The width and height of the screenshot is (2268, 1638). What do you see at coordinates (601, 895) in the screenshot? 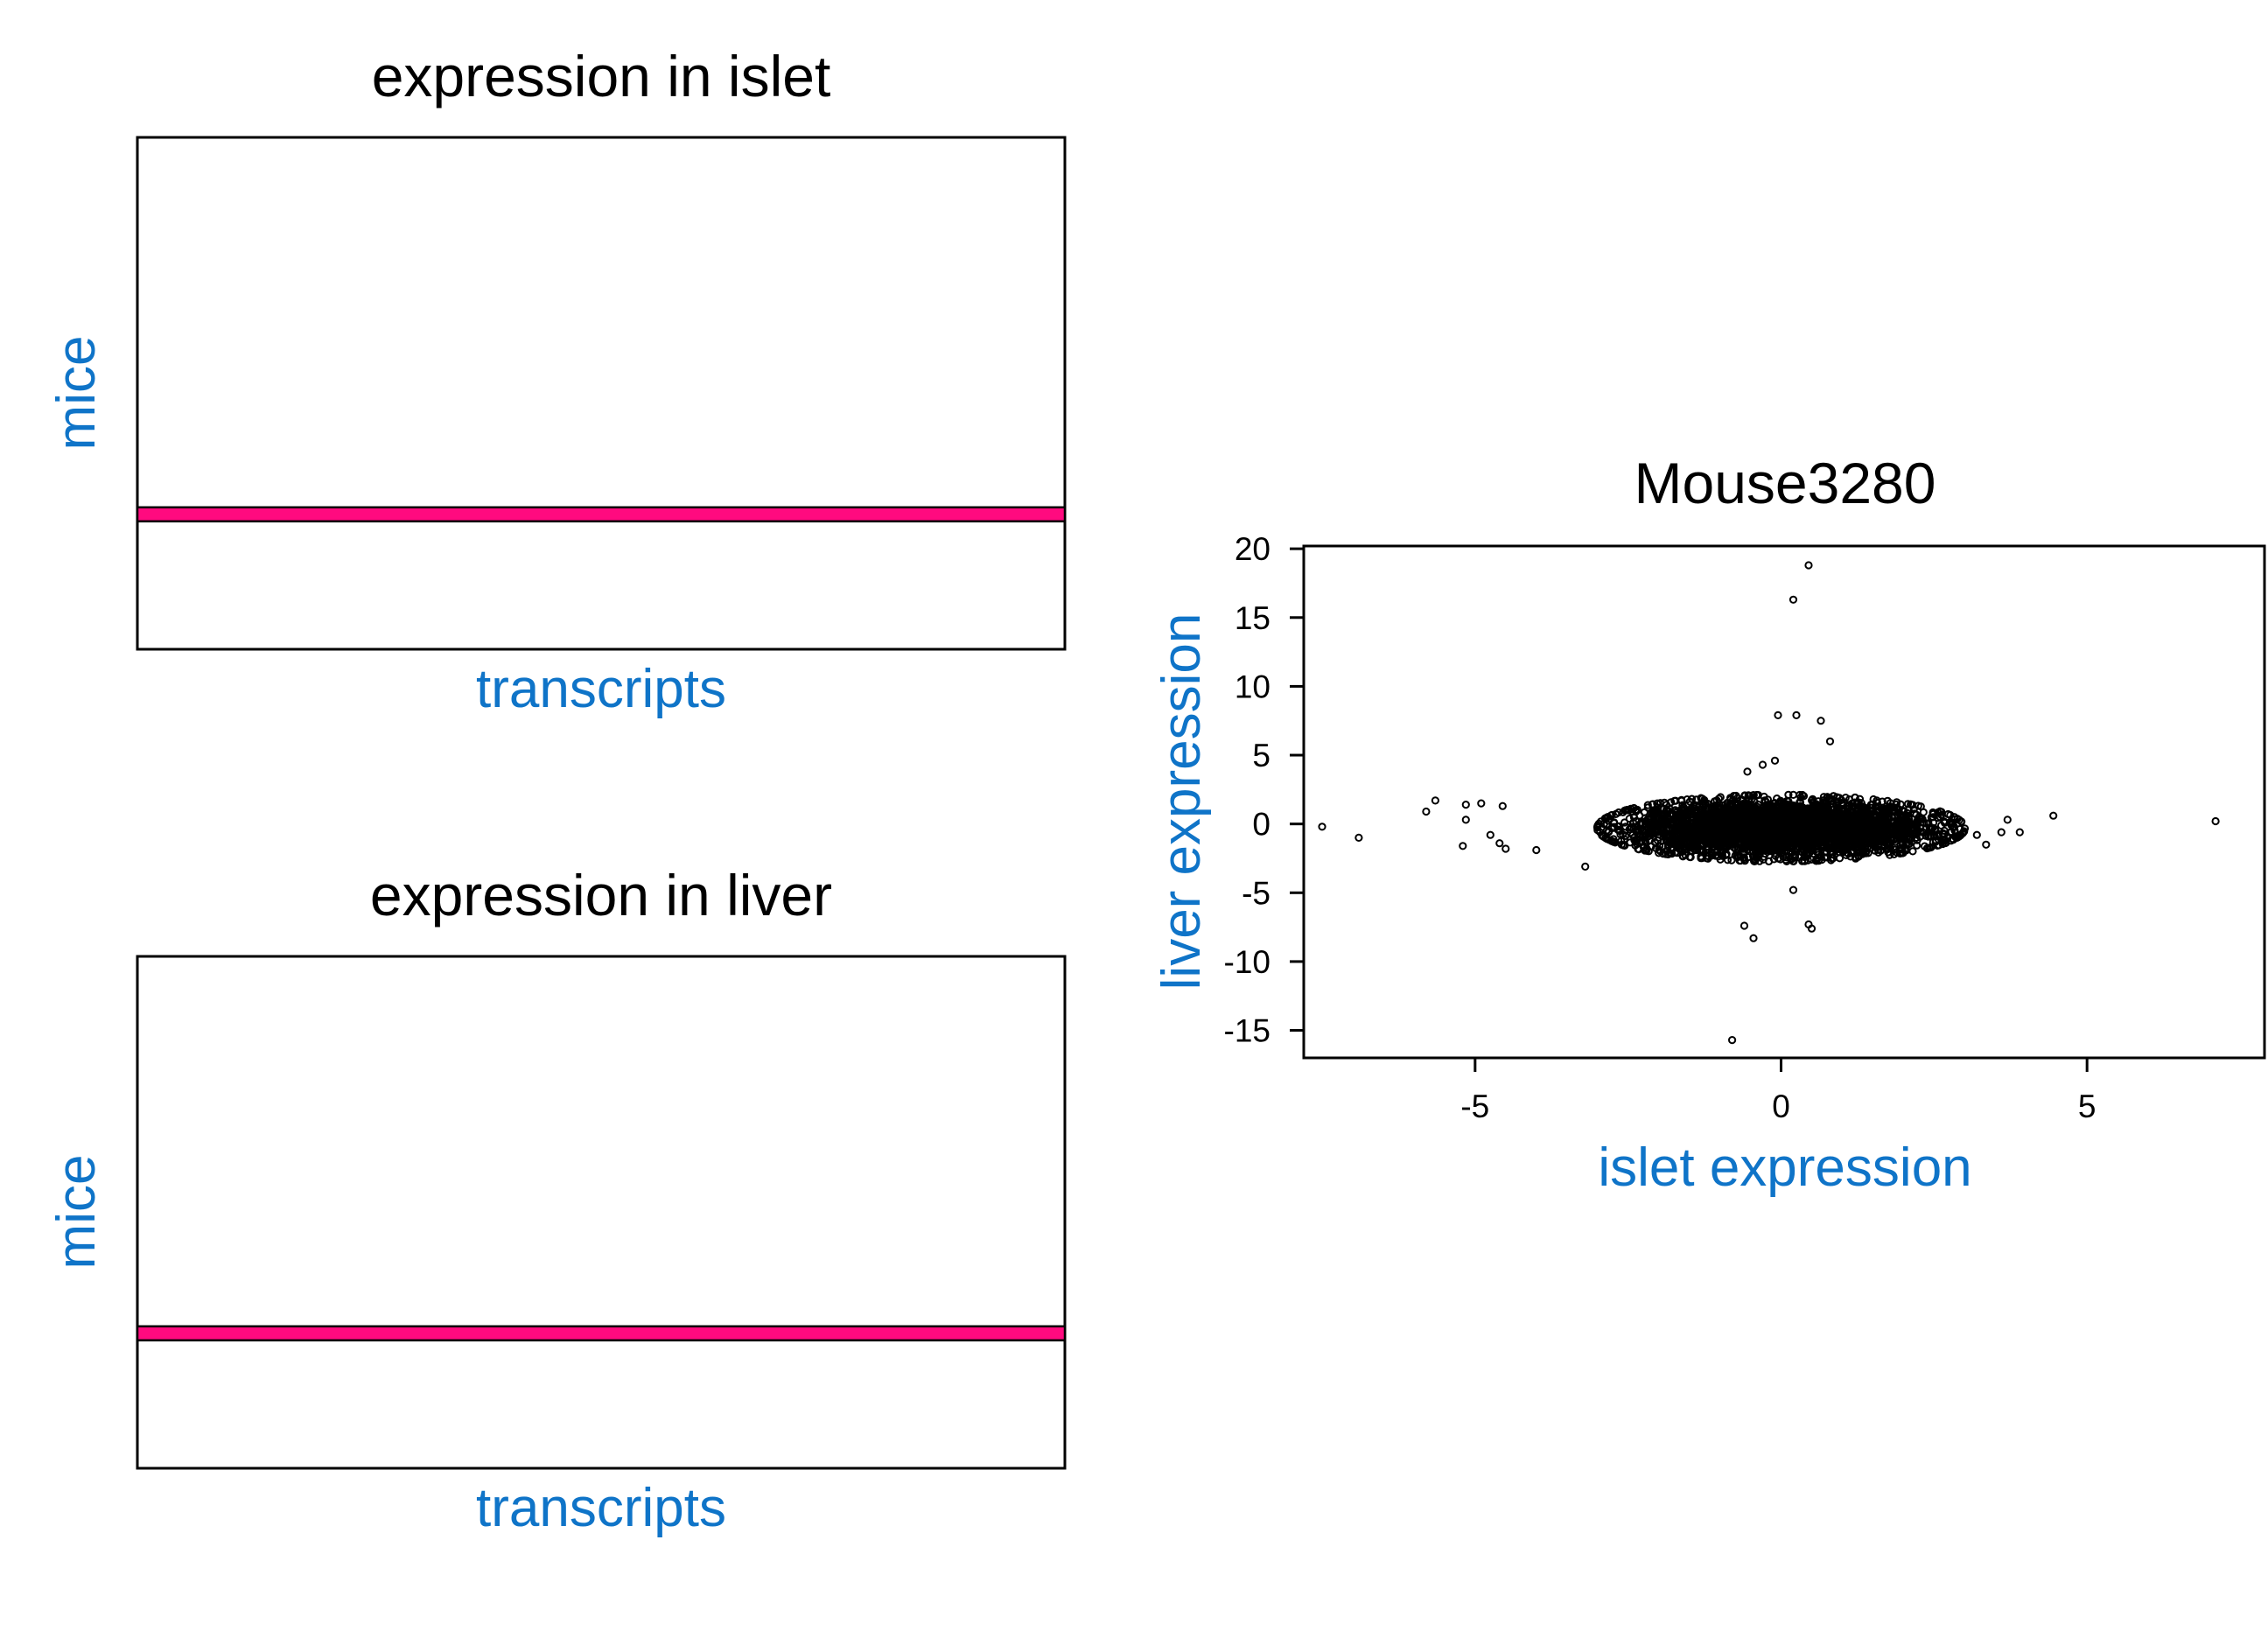
I see `panel-title: expression in liver` at bounding box center [601, 895].